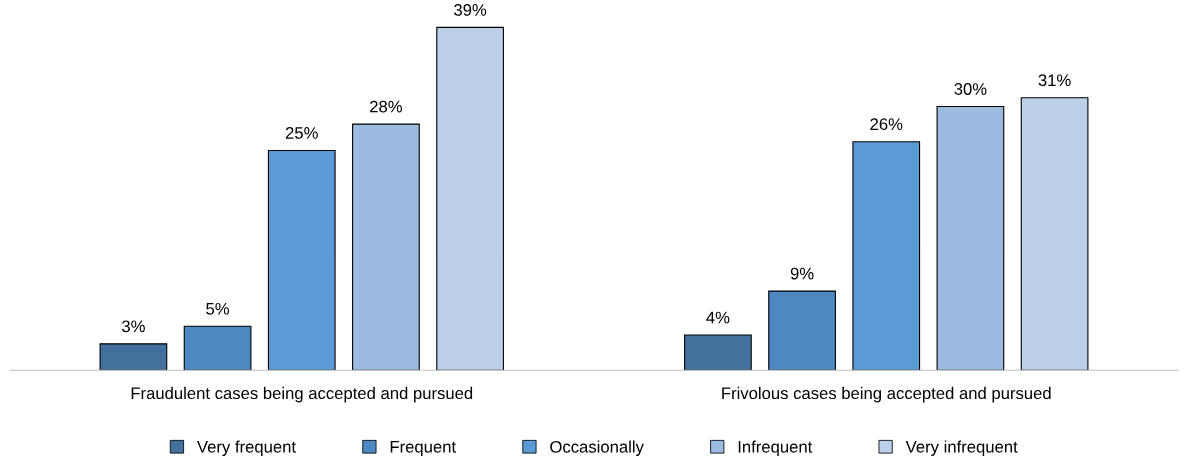  Describe the element at coordinates (246, 448) in the screenshot. I see `legend-label: Very frequent` at that location.